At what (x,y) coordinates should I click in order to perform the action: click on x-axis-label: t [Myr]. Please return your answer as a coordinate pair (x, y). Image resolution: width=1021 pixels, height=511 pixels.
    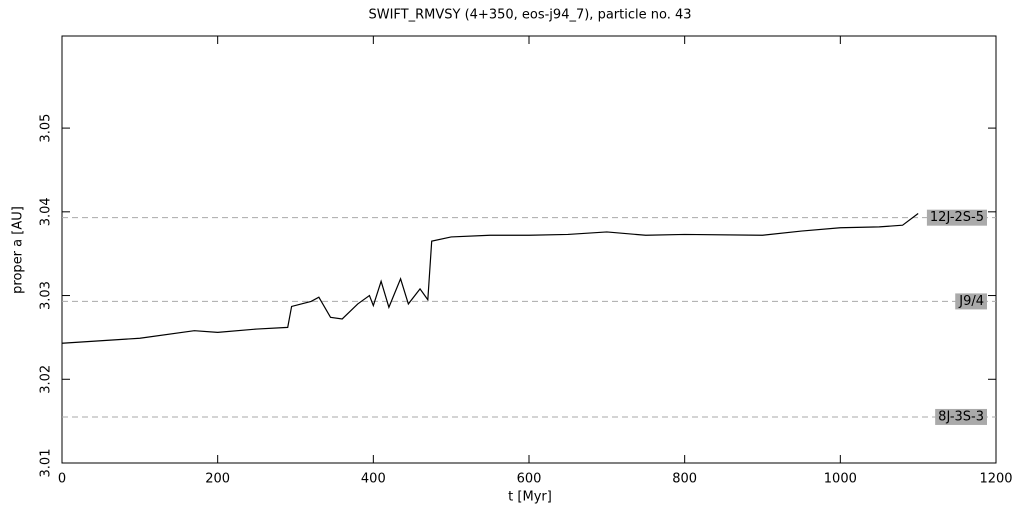
    Looking at the image, I should click on (530, 497).